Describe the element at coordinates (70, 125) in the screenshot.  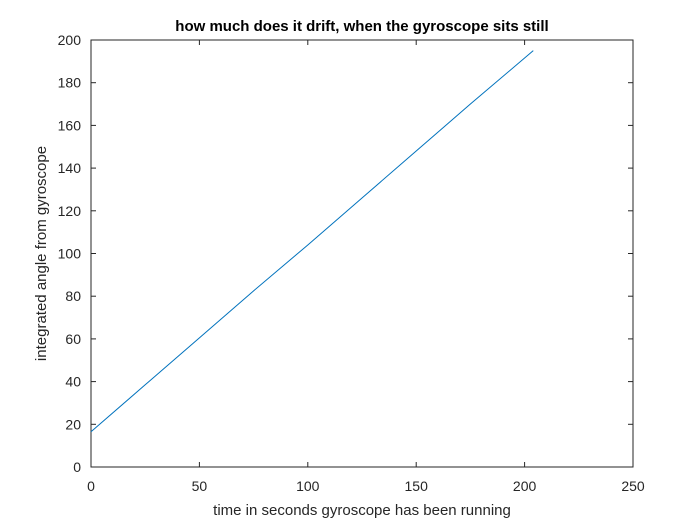
I see `y-tick-label: 160` at that location.